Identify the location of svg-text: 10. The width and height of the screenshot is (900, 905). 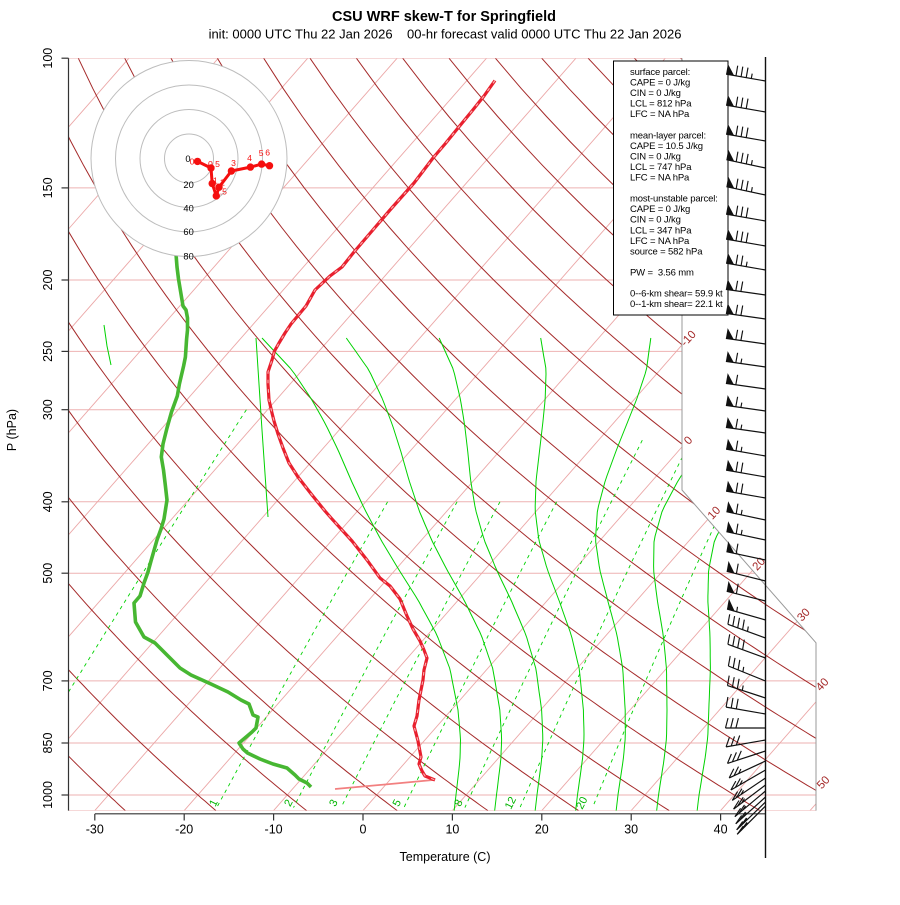
(452, 830).